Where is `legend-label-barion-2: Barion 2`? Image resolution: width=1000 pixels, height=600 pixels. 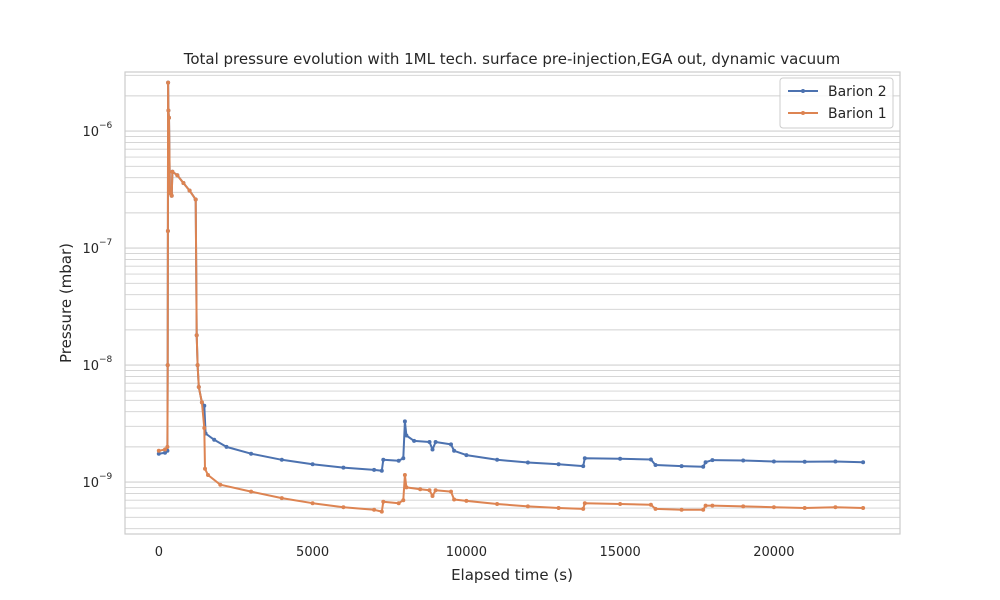 legend-label-barion-2: Barion 2 is located at coordinates (857, 92).